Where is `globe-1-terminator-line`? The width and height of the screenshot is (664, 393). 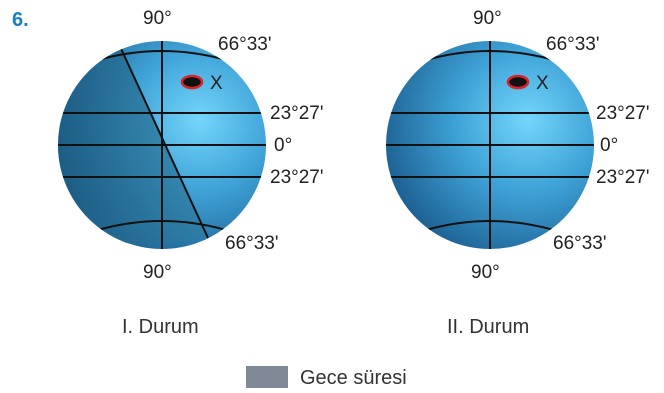 globe-1-terminator-line is located at coordinates (163, 140).